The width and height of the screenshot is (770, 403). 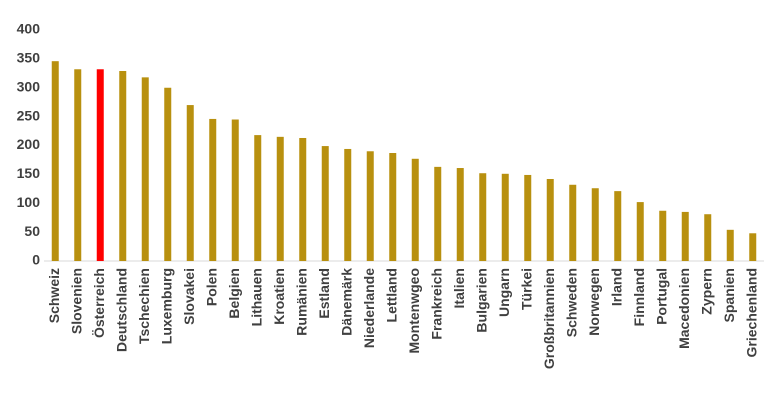 I want to click on x-tick-label: Österreich, so click(x=99, y=303).